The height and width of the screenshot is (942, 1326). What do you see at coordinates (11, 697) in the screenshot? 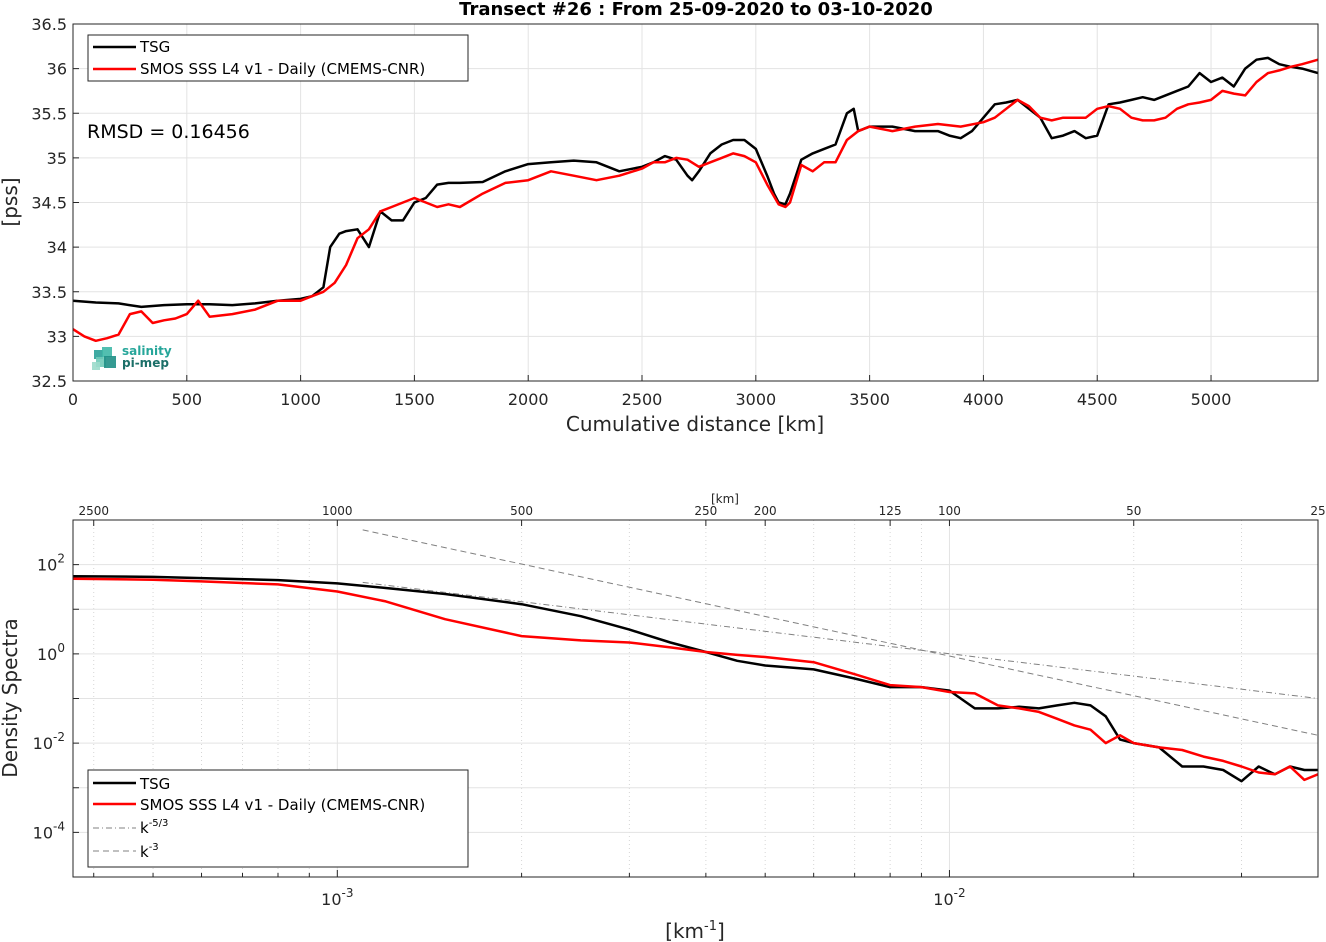
I see `bottom-ylabel: Density Spectra` at bounding box center [11, 697].